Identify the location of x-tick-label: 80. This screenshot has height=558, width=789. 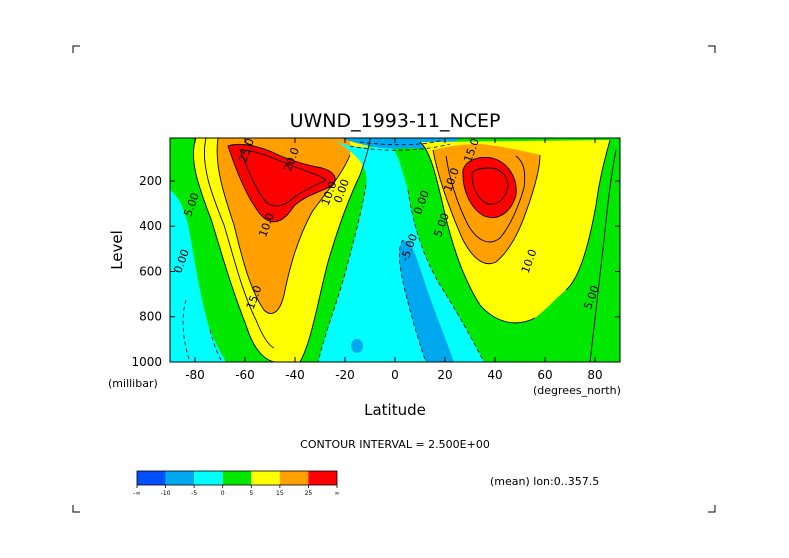
(594, 375).